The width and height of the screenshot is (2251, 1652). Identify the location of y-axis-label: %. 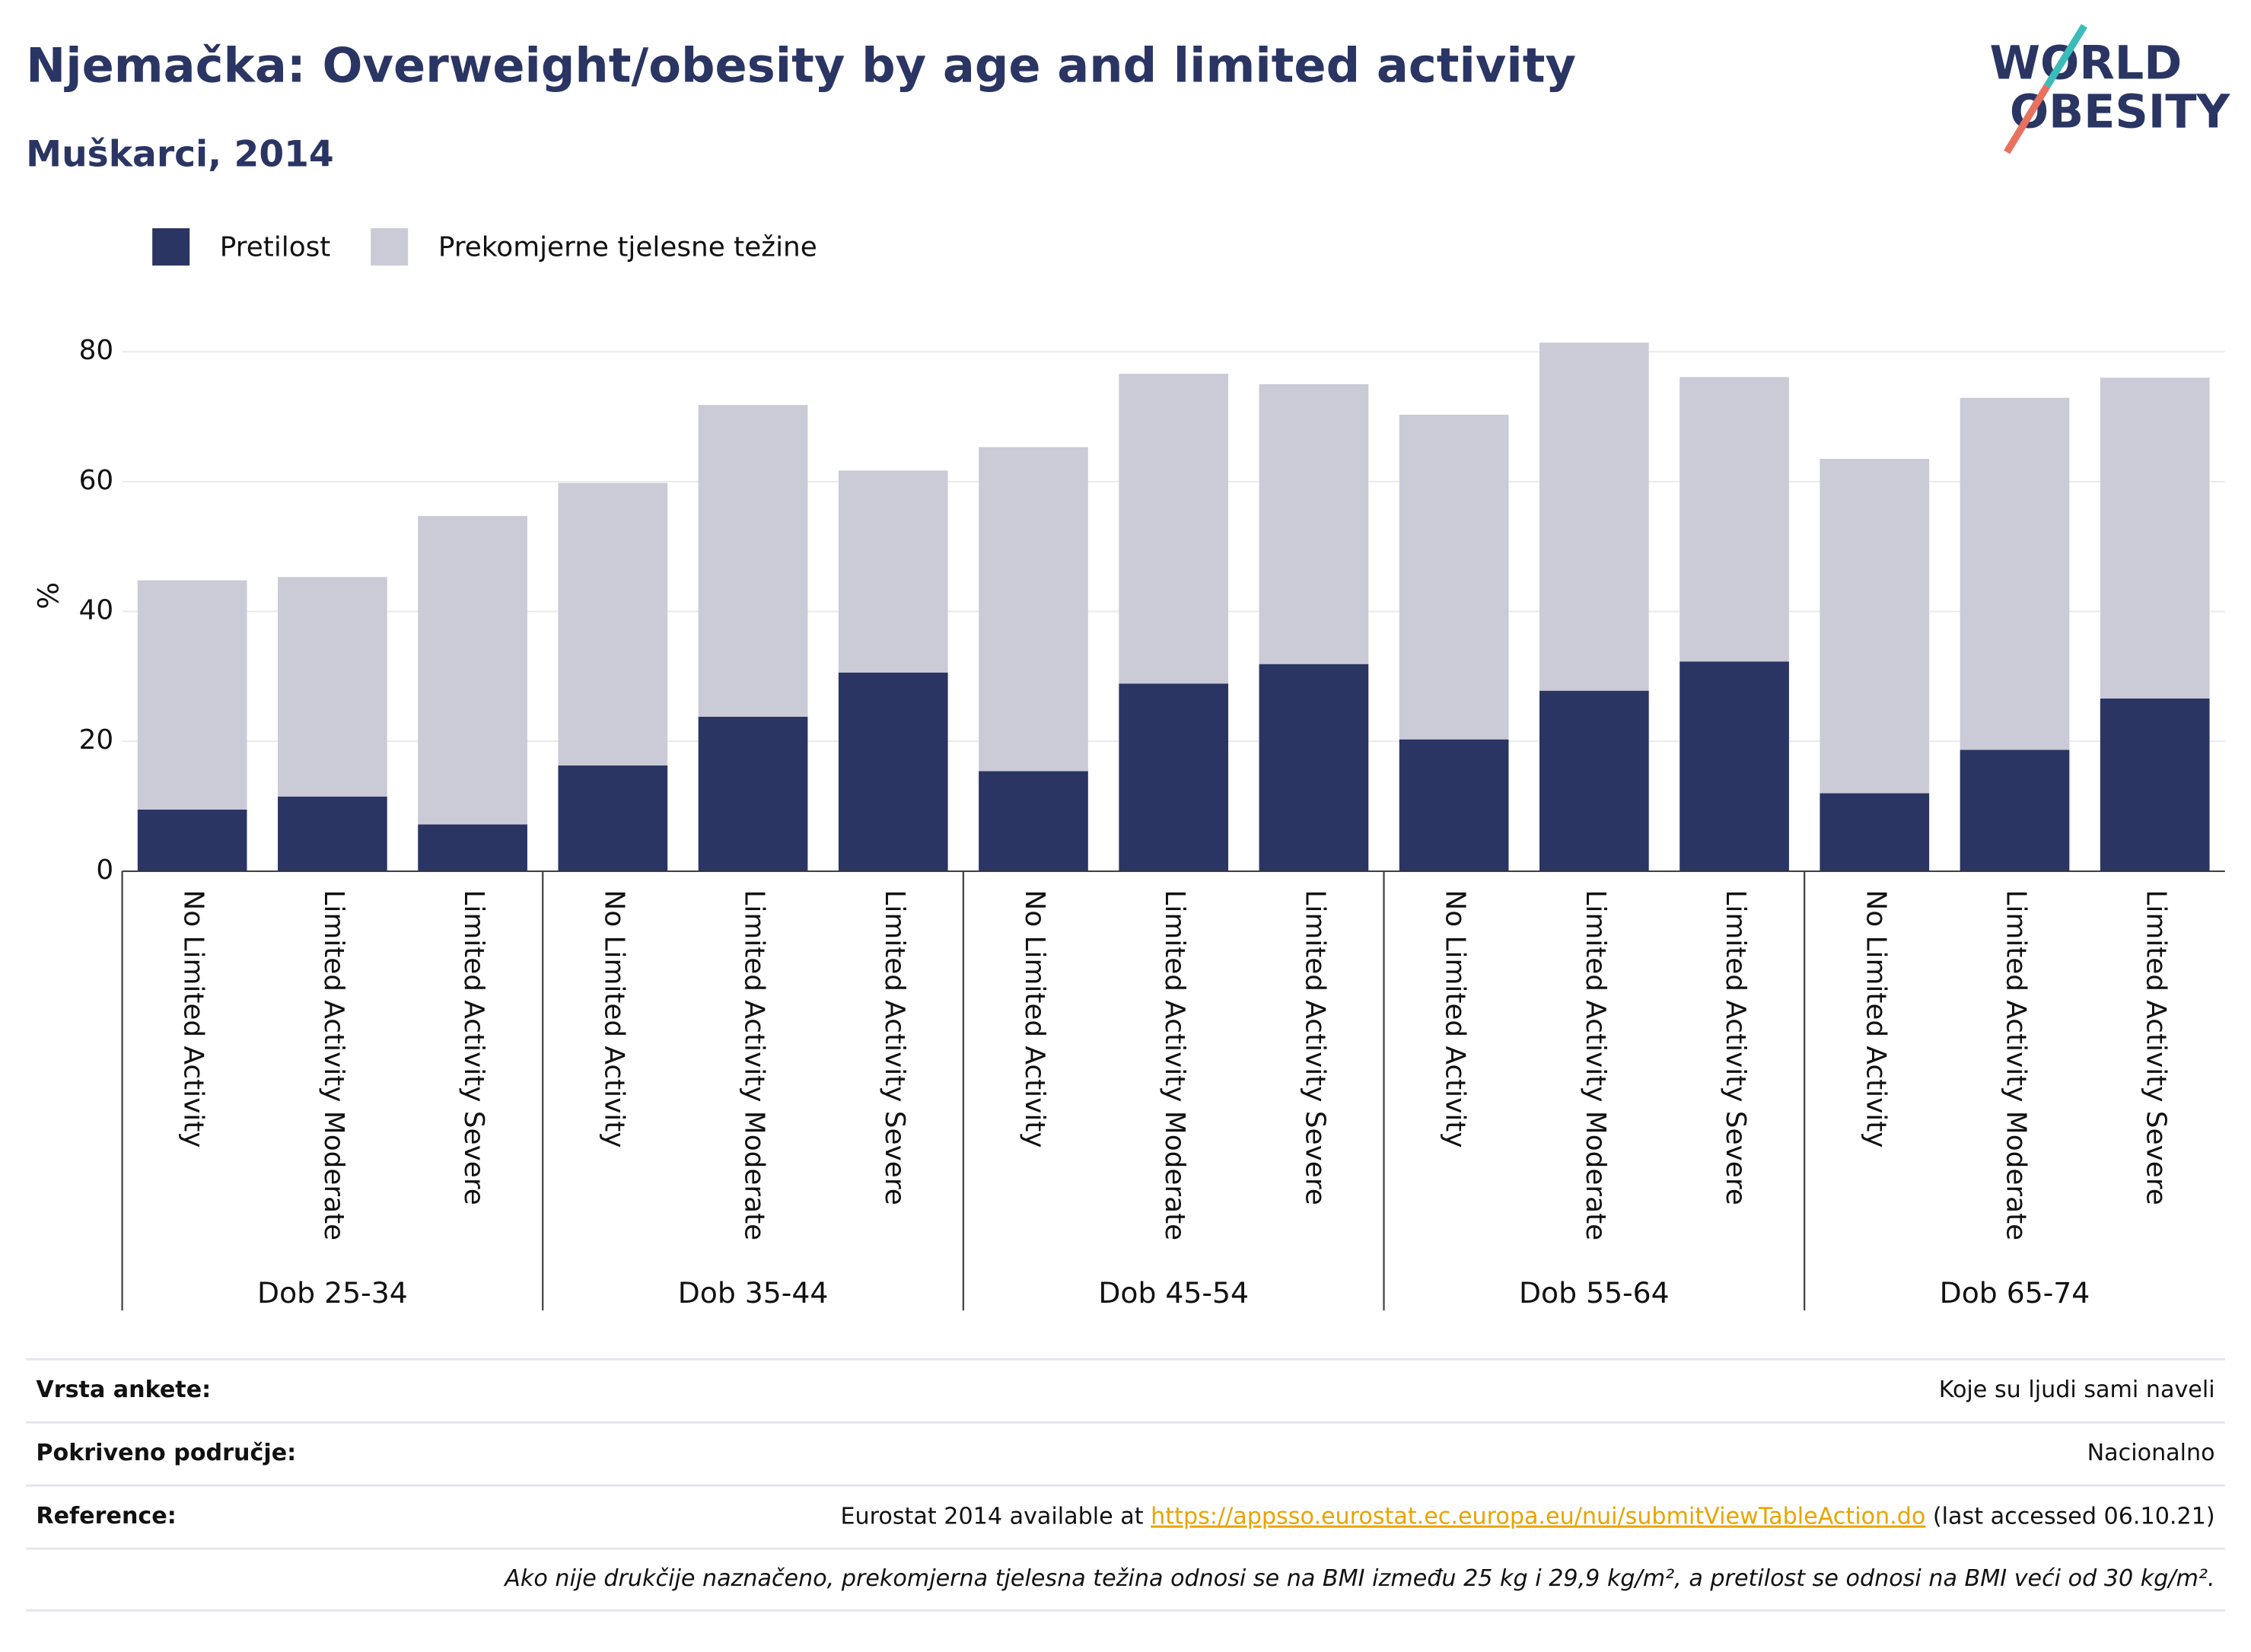
(48, 596).